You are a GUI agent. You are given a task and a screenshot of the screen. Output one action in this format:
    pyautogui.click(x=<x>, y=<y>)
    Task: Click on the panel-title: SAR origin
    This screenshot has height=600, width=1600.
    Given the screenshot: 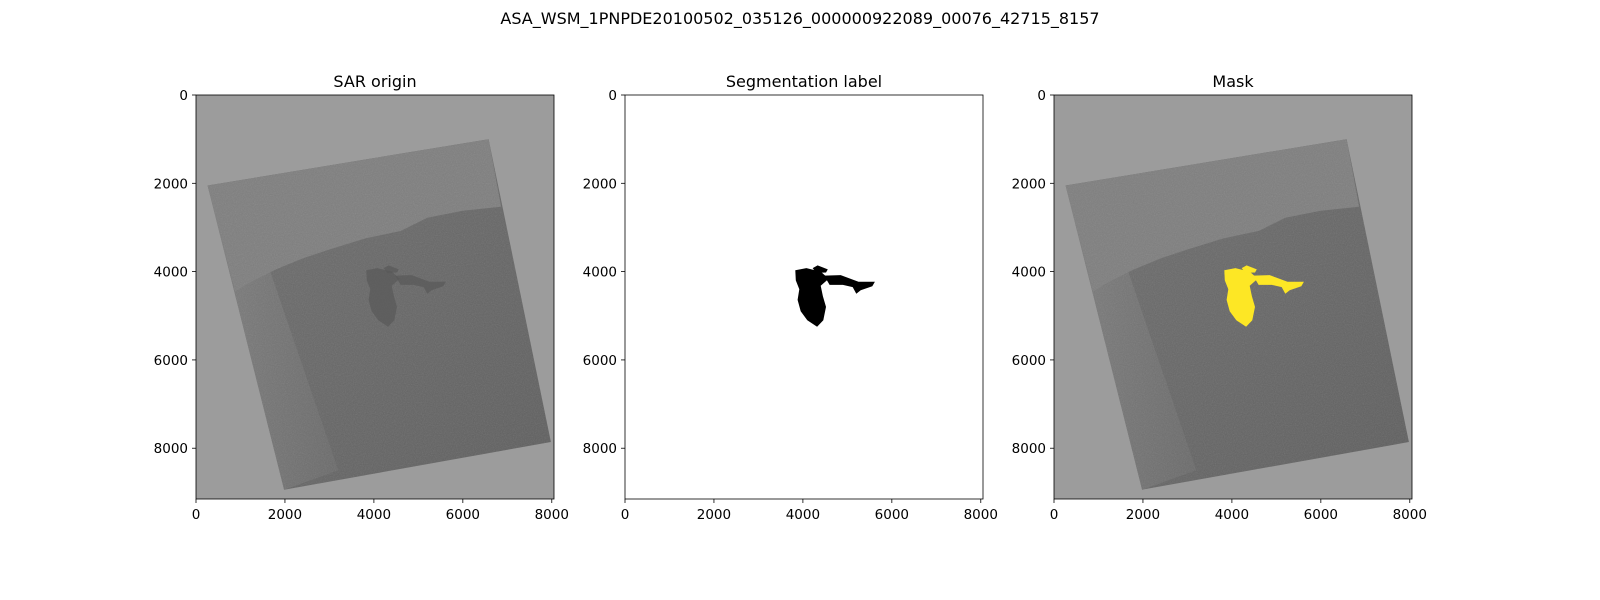 What is the action you would take?
    pyautogui.click(x=374, y=81)
    